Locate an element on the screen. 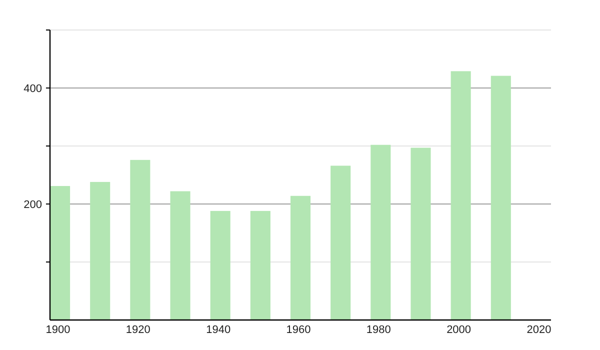 Image resolution: width=600 pixels, height=350 pixels. y-tick-label: 200 is located at coordinates (33, 204).